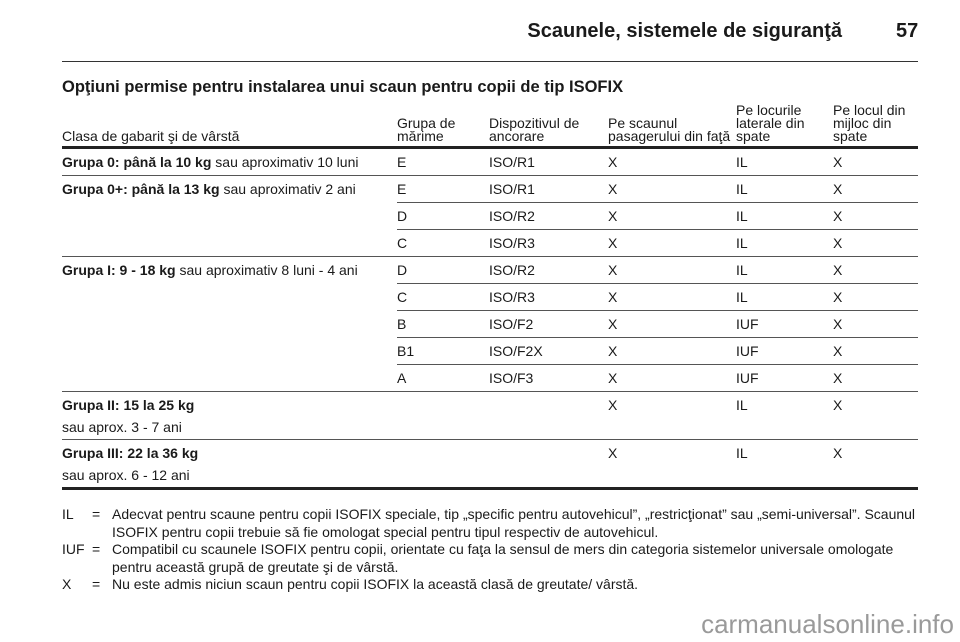  What do you see at coordinates (443, 378) in the screenshot?
I see `table-cell: A` at bounding box center [443, 378].